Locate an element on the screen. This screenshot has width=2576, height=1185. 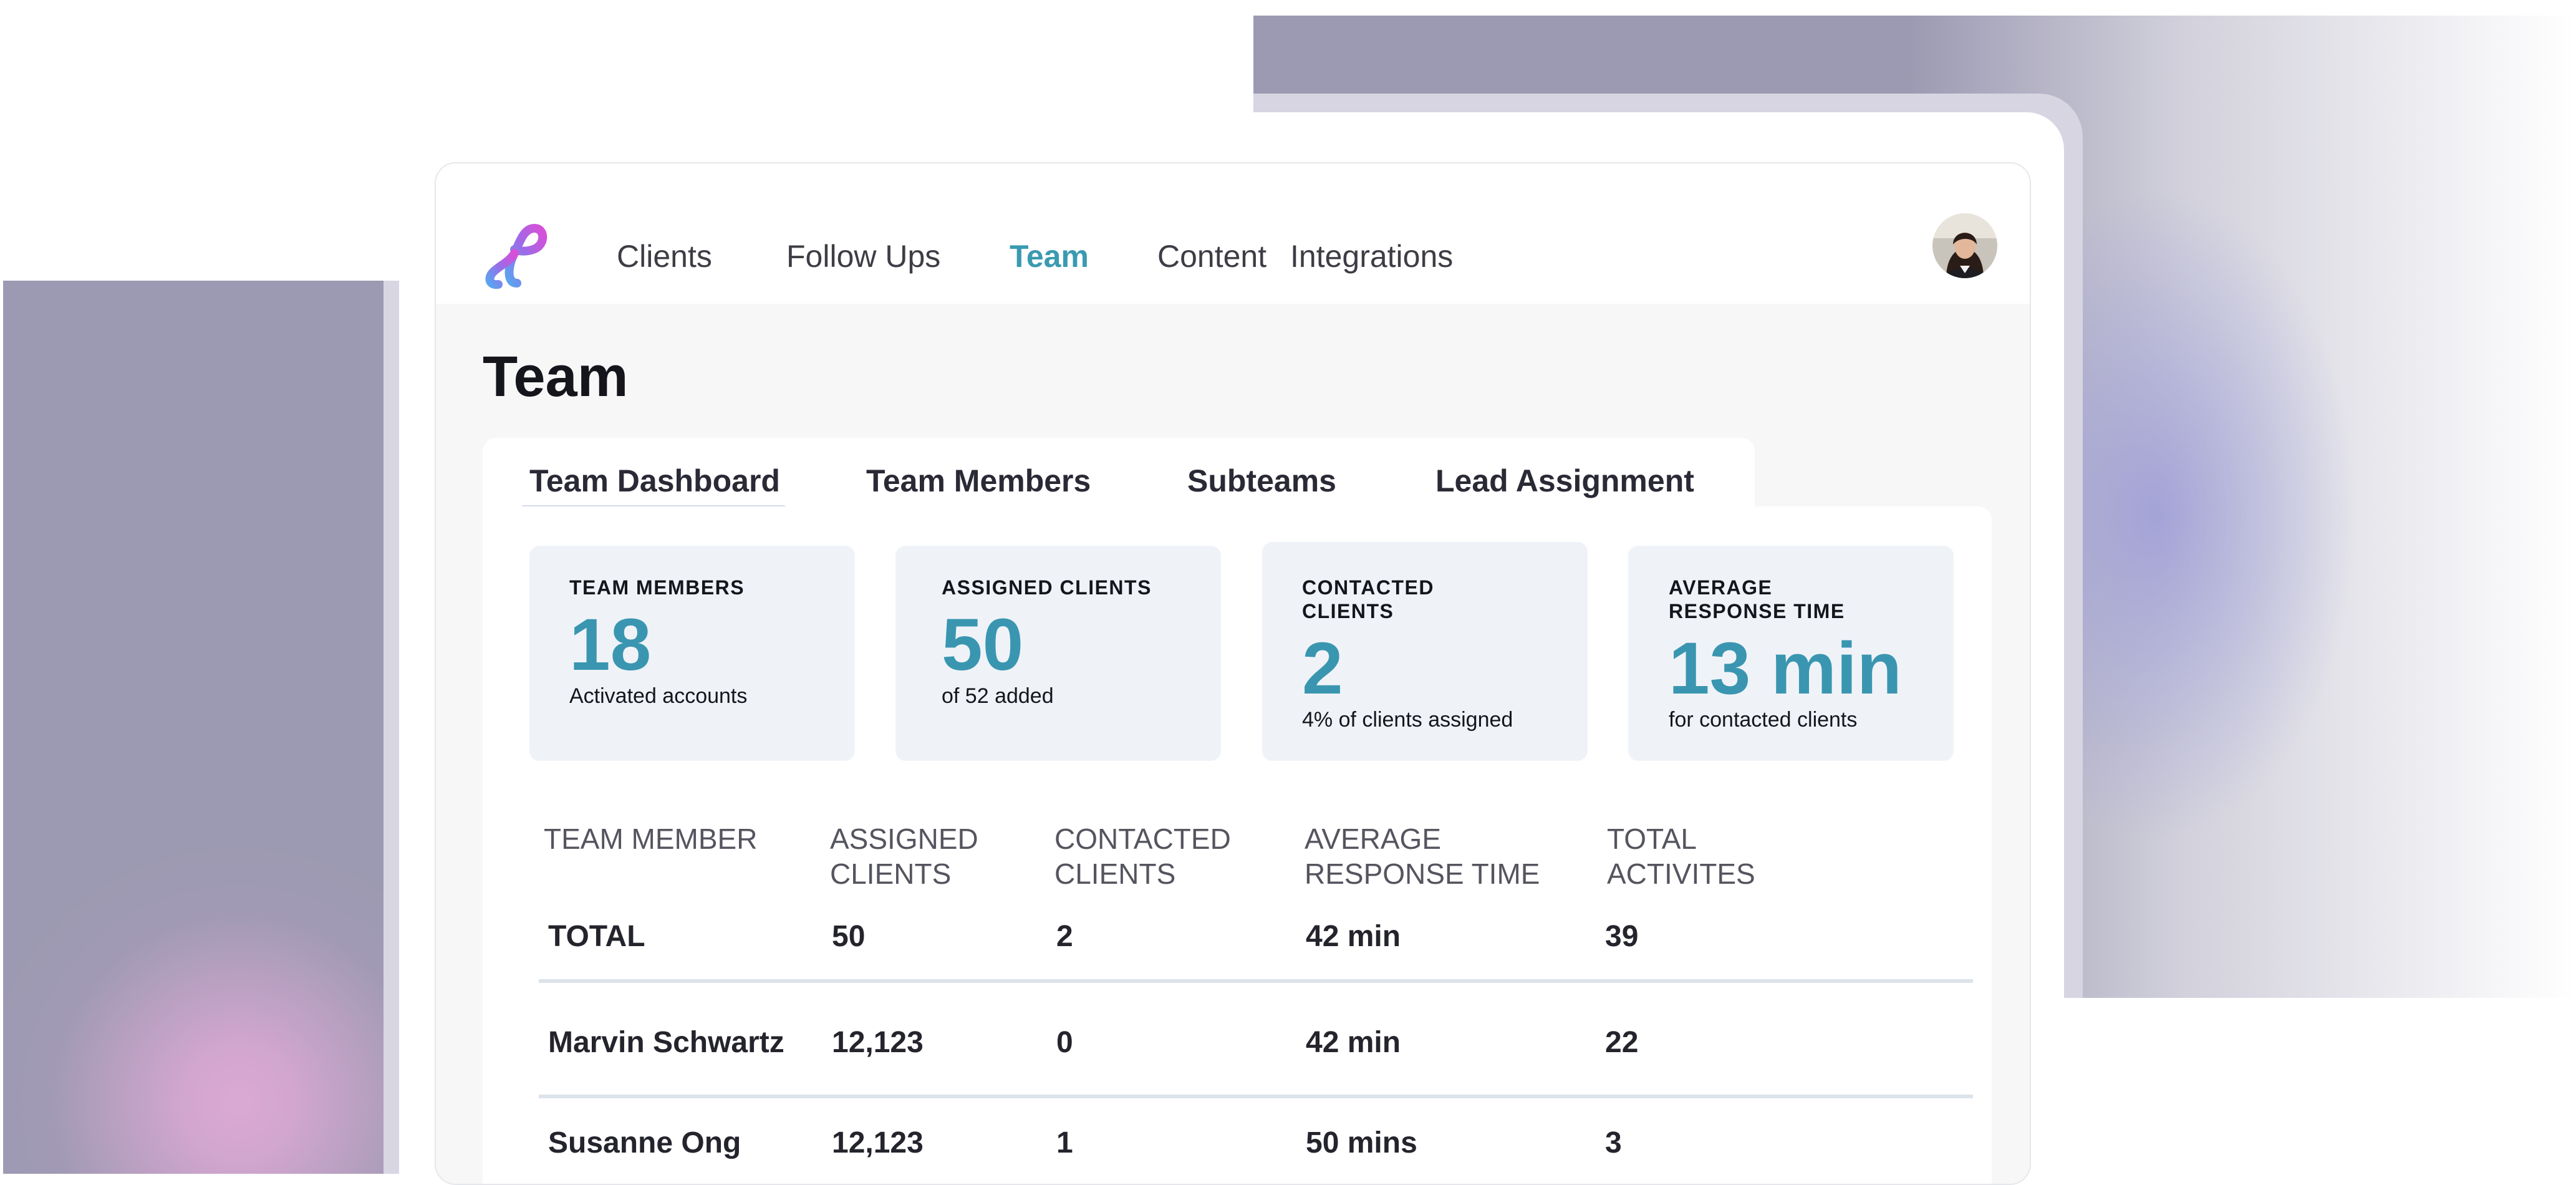
user-avatar is located at coordinates (1964, 245).